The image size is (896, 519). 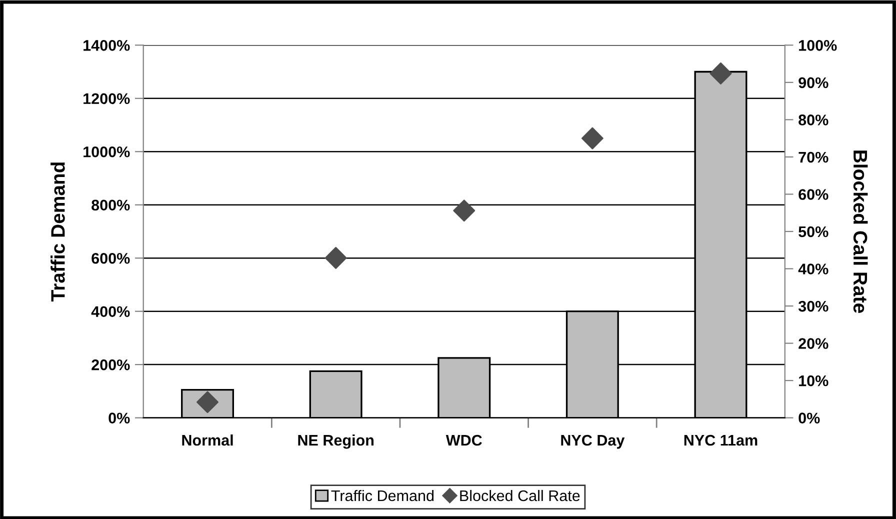 What do you see at coordinates (813, 343) in the screenshot?
I see `y2-tick-label: 20%` at bounding box center [813, 343].